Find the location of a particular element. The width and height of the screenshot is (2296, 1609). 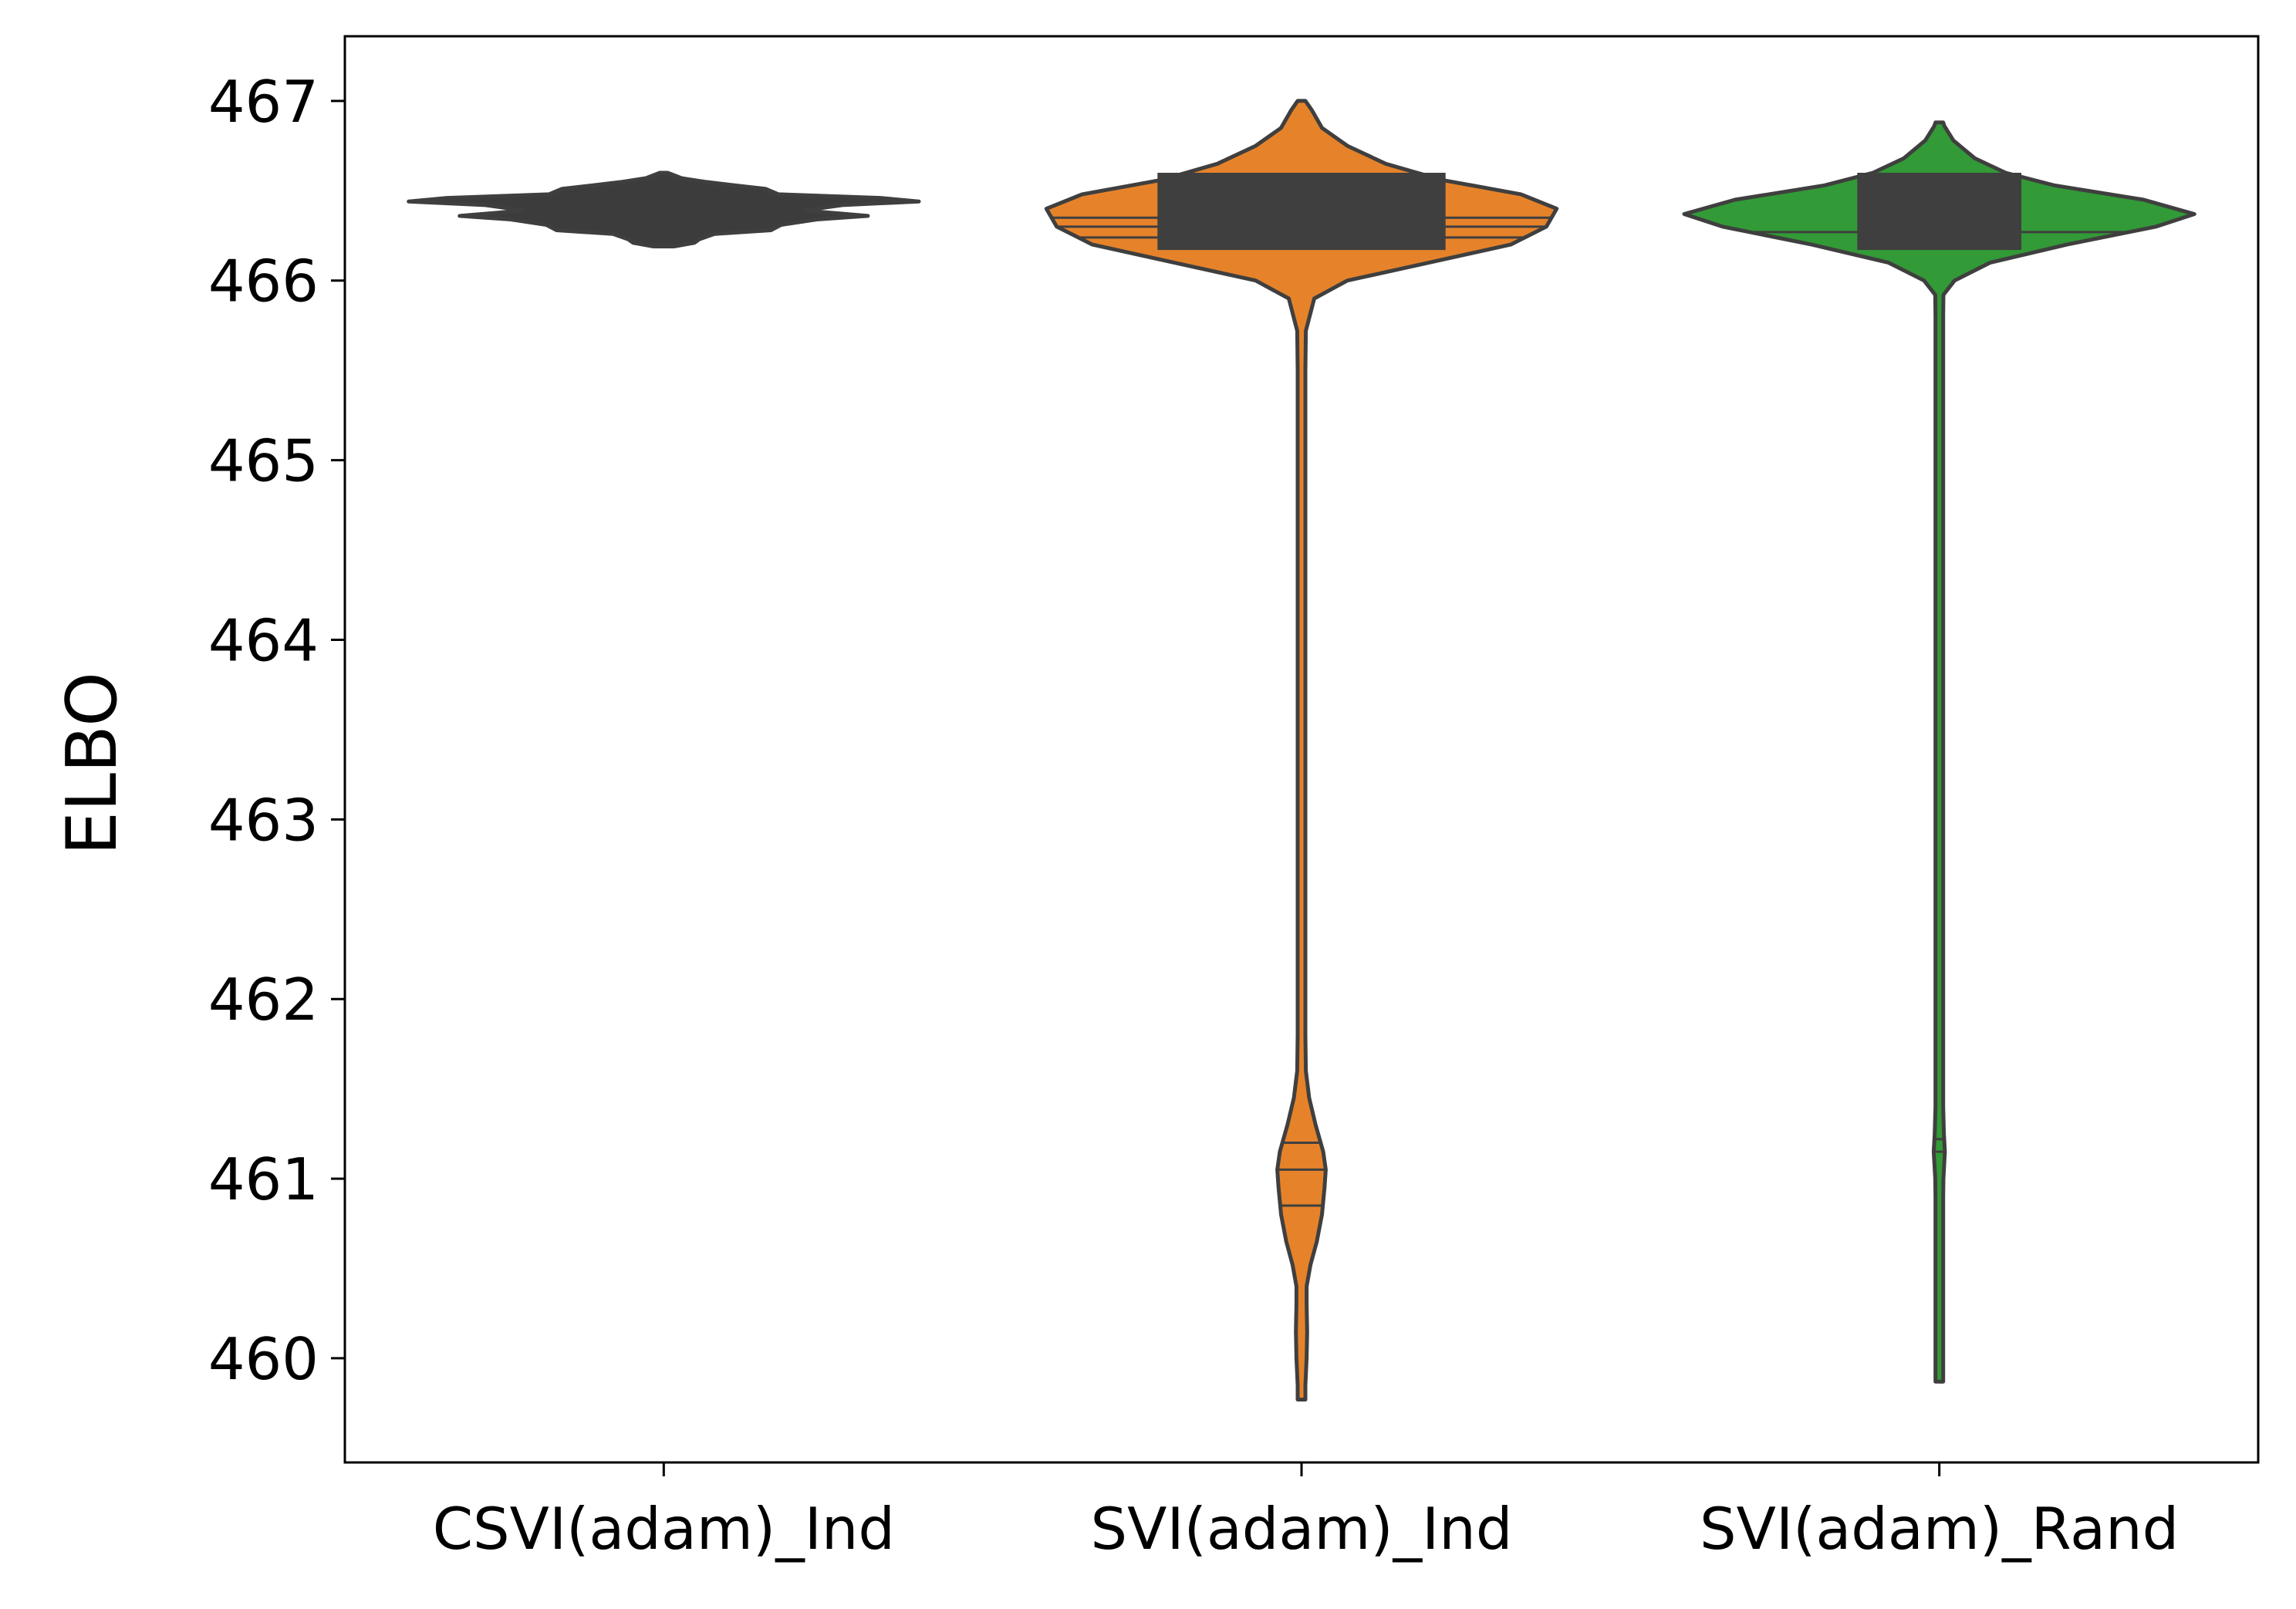

x-tick-label: SVI(adam)_Ind is located at coordinates (1302, 1529).